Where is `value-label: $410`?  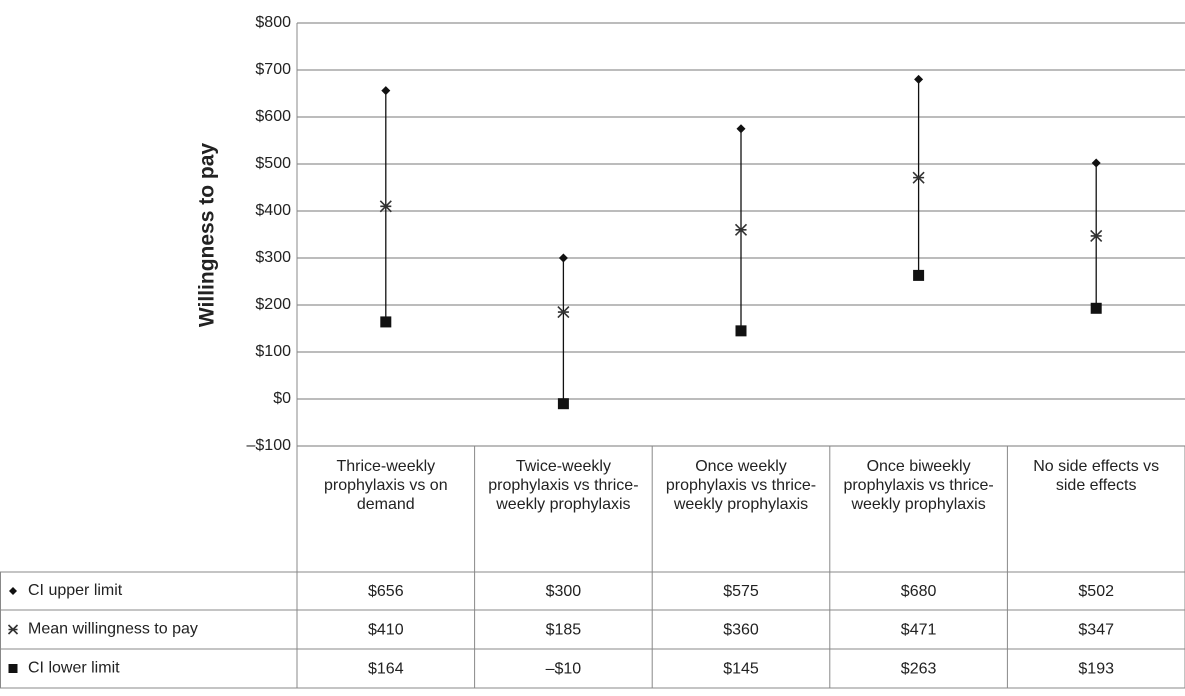
value-label: $410 is located at coordinates (386, 630).